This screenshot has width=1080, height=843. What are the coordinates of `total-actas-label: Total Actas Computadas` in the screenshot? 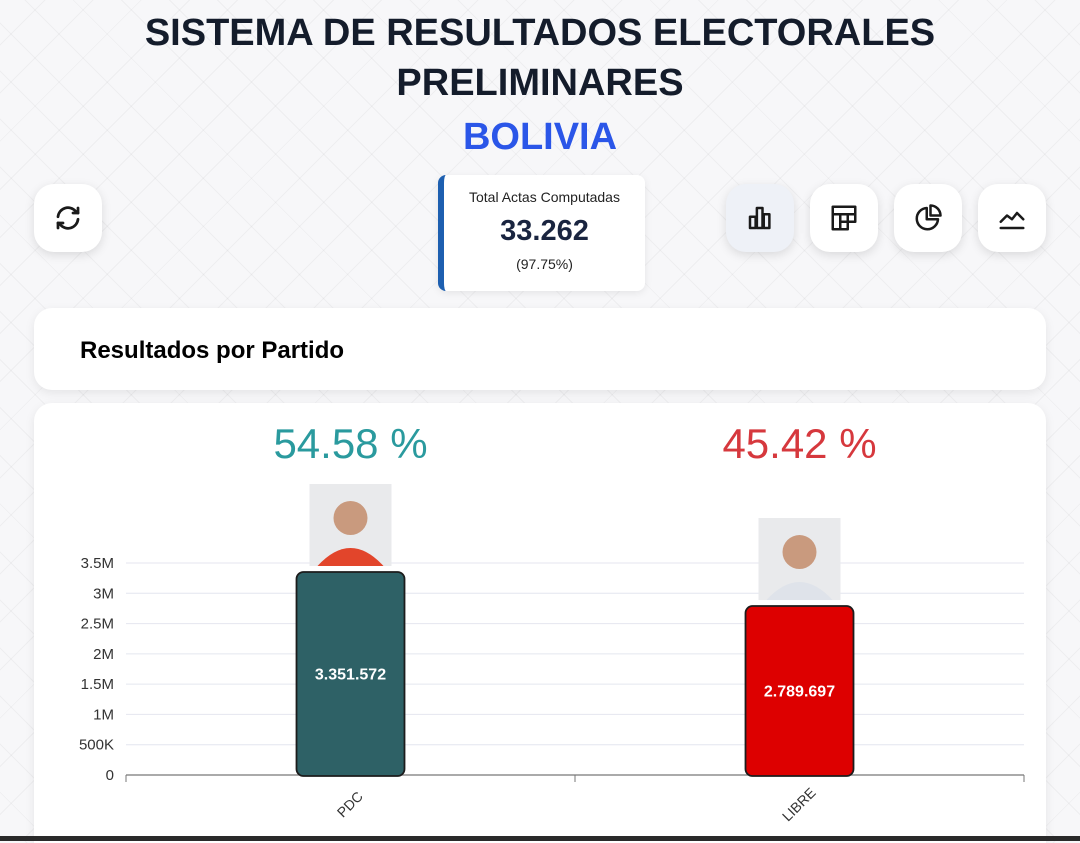 It's located at (544, 197).